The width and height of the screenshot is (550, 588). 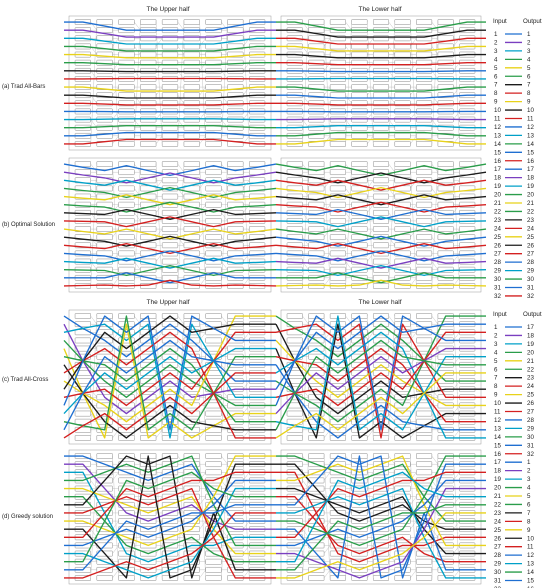 What do you see at coordinates (530, 254) in the screenshot?
I see `legend-output-number: 27` at bounding box center [530, 254].